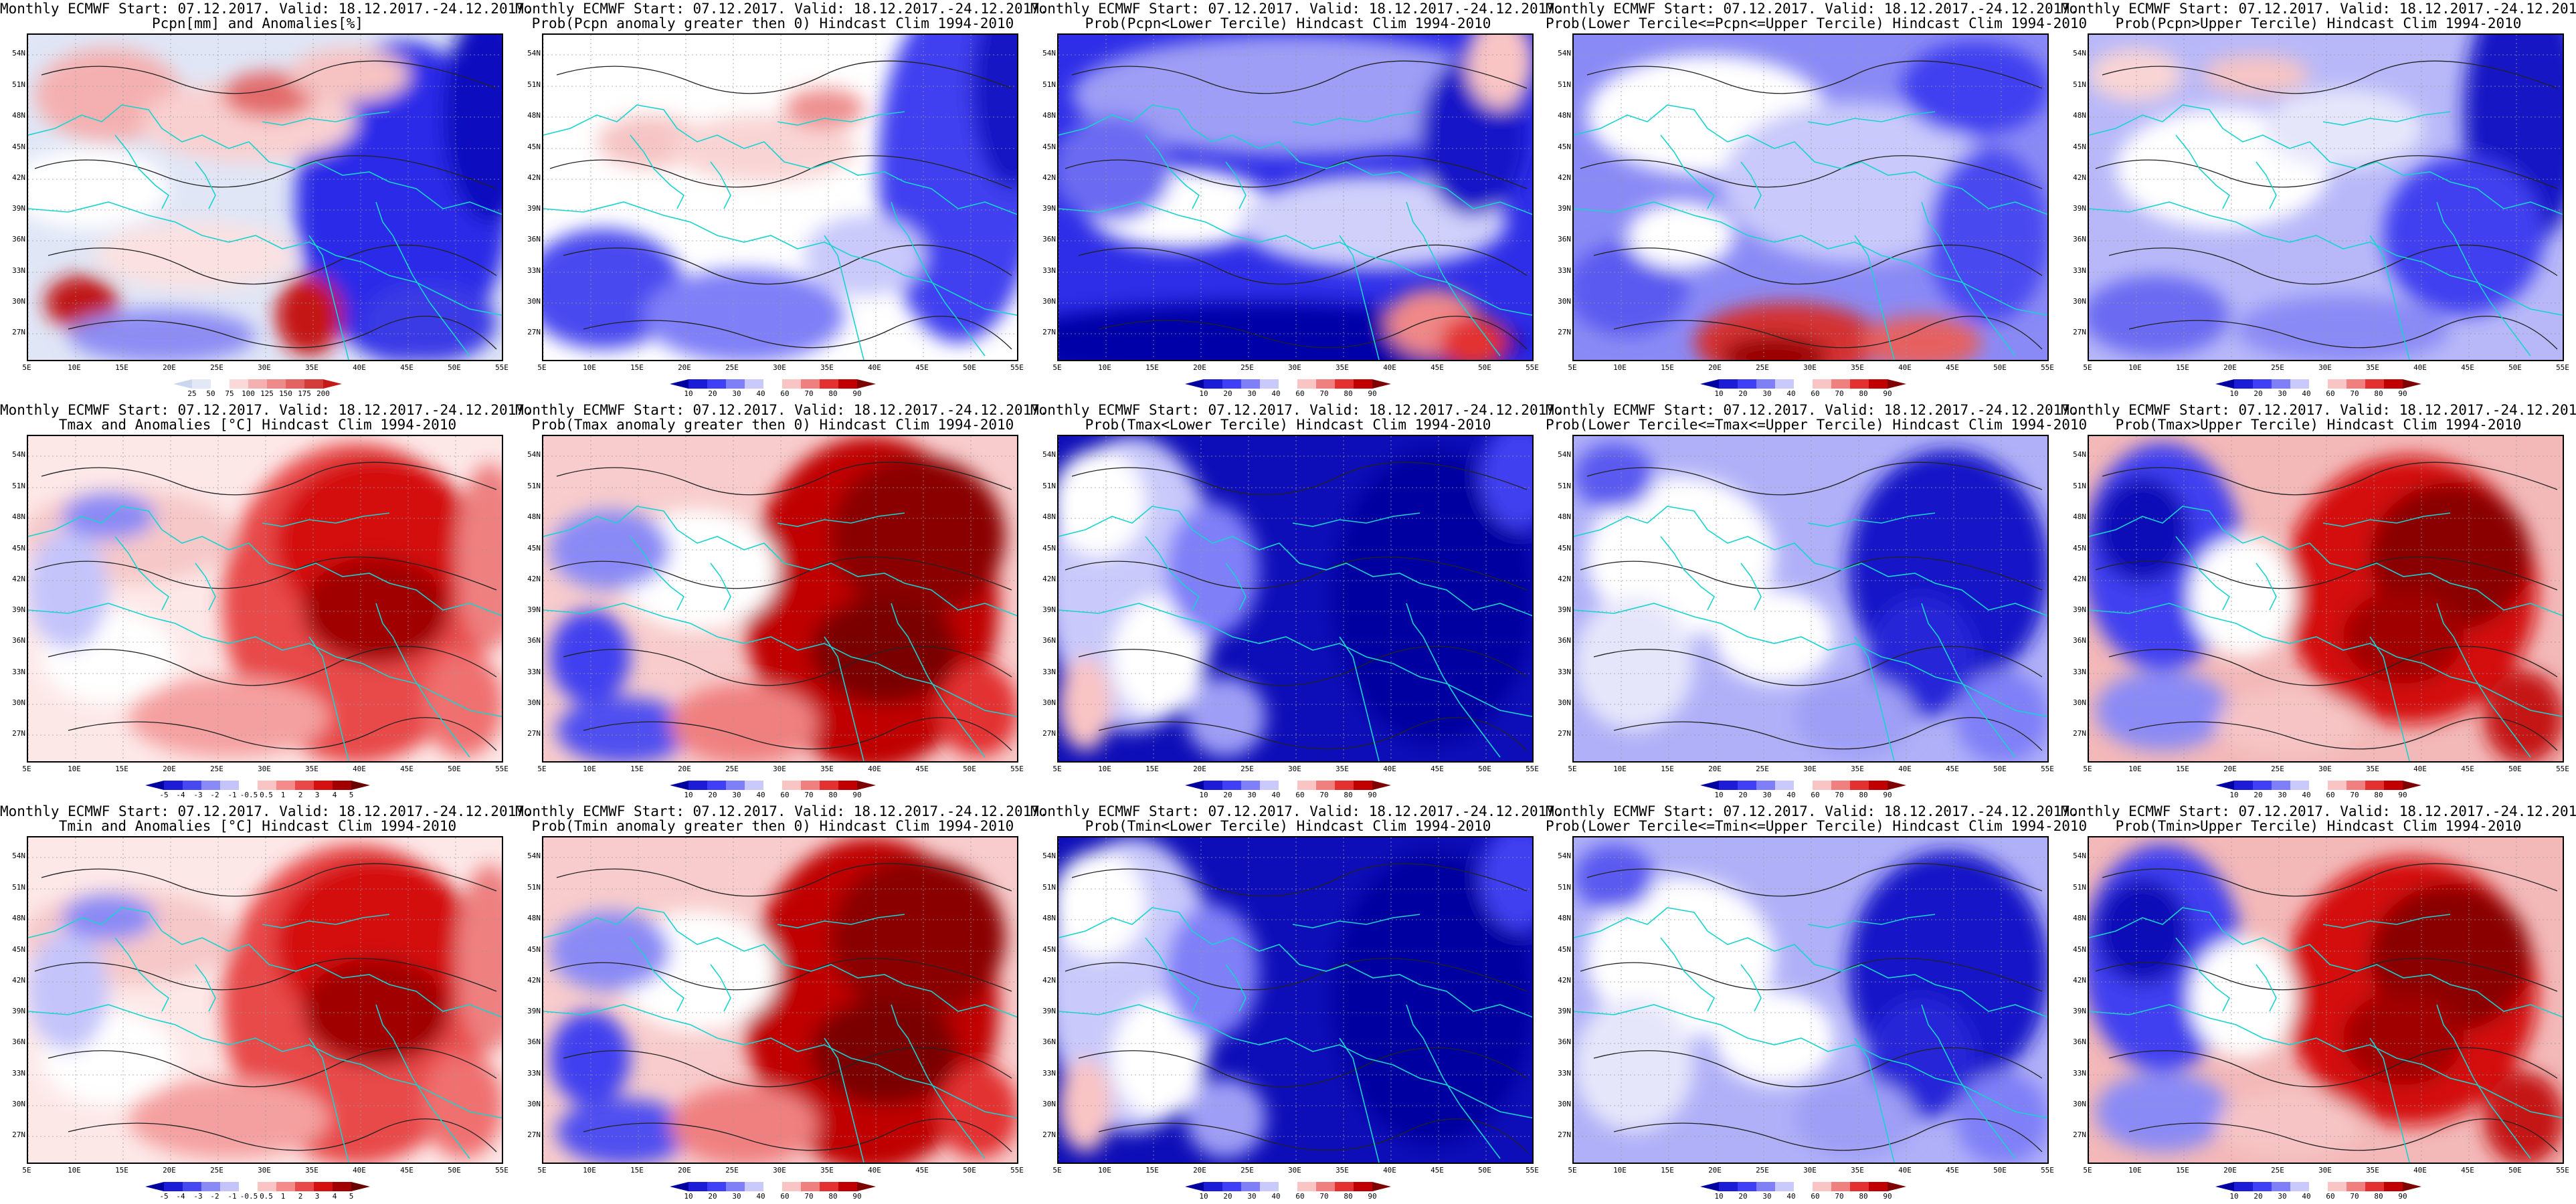 The image size is (2576, 1204). I want to click on colorbar-label: 80, so click(1348, 393).